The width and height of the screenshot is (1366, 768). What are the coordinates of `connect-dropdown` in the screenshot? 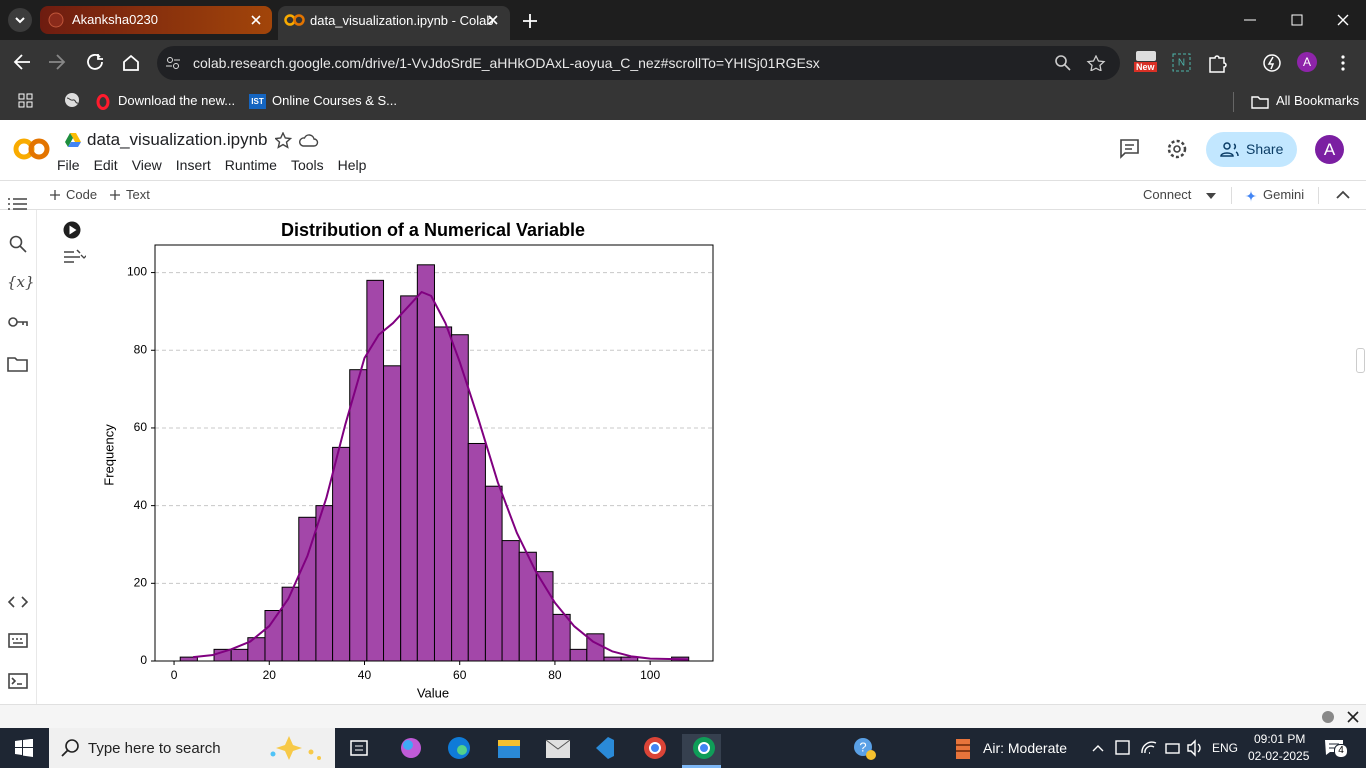 It's located at (1211, 196).